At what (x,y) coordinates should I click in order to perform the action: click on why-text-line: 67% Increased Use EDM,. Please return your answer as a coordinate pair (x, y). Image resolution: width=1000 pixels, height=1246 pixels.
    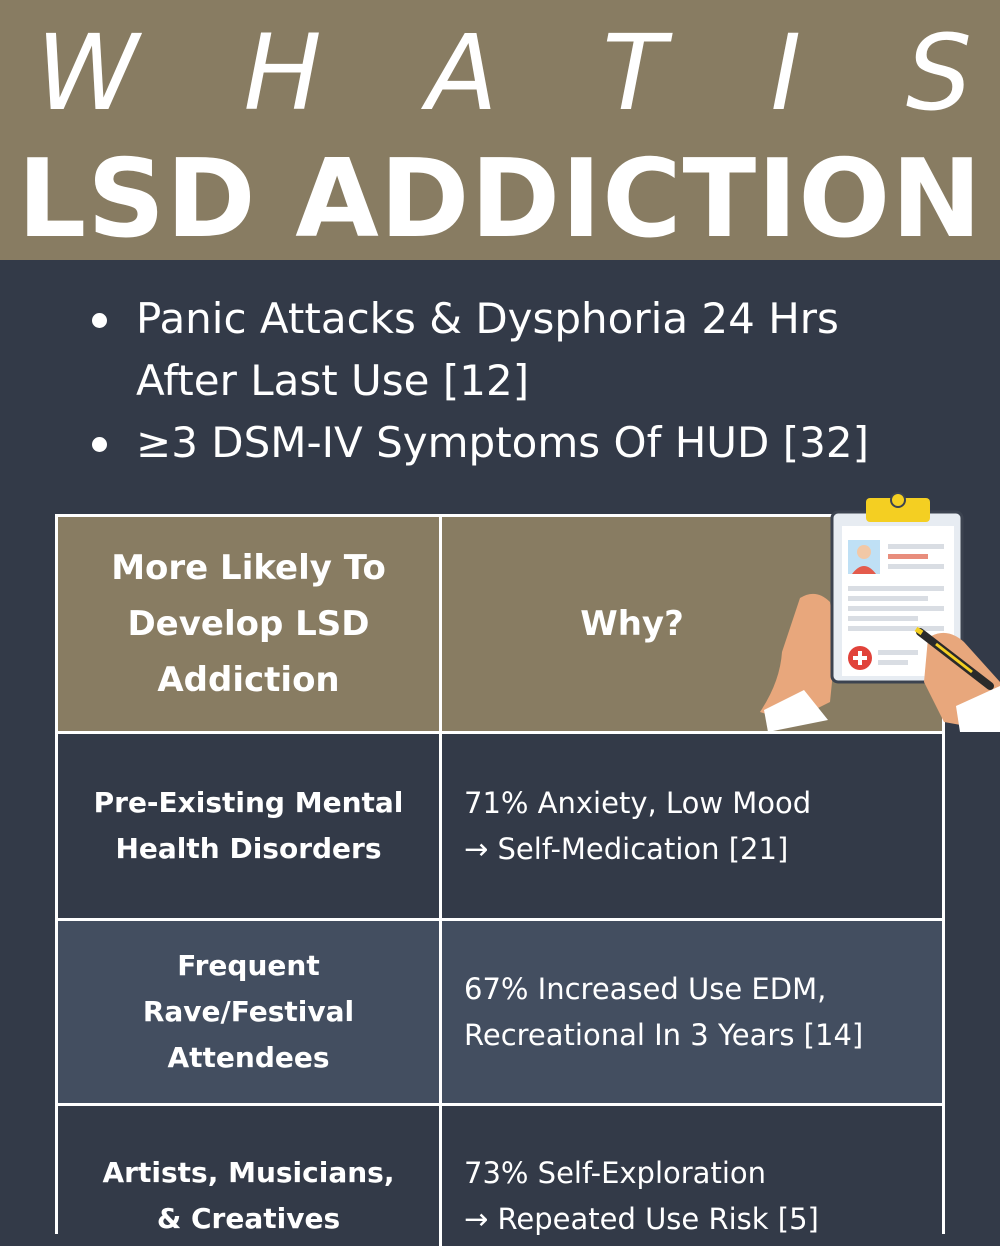
    Looking at the image, I should click on (645, 989).